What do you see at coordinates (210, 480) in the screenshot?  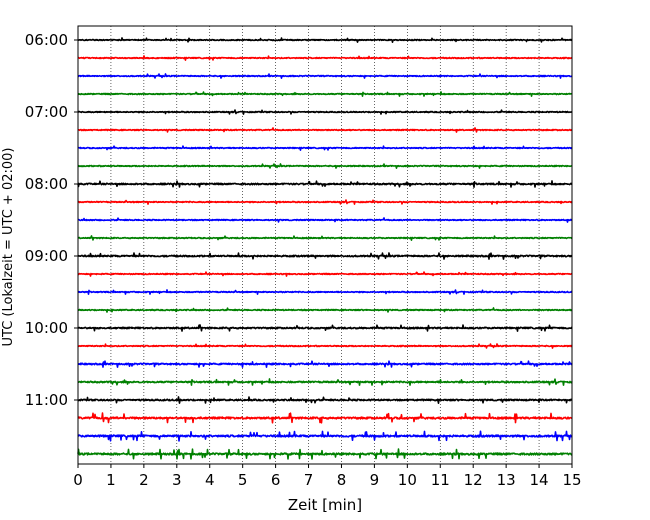 I see `x-tick-label-4: 4` at bounding box center [210, 480].